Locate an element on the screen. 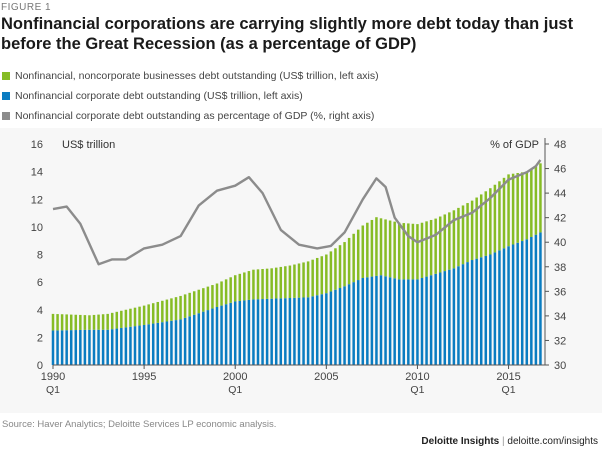  x-tick-label: 2015 is located at coordinates (508, 377).